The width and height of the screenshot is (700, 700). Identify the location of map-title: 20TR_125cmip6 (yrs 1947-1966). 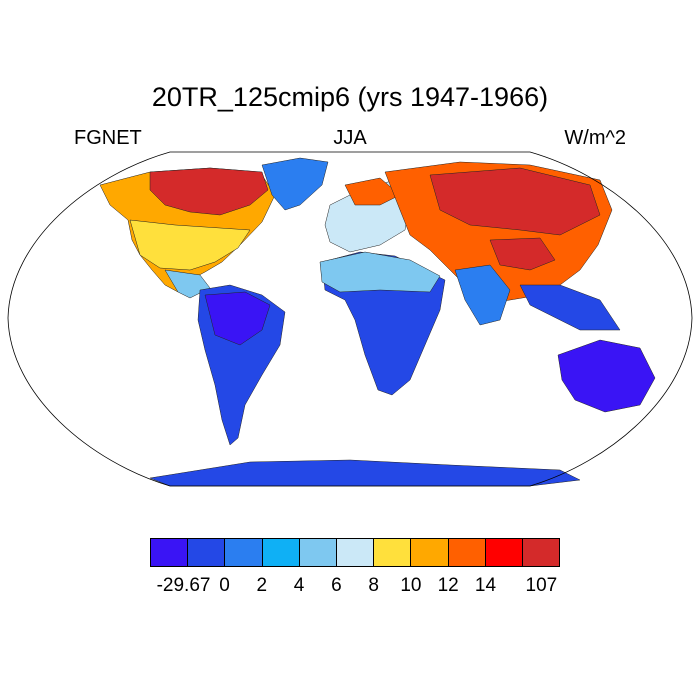
(350, 97).